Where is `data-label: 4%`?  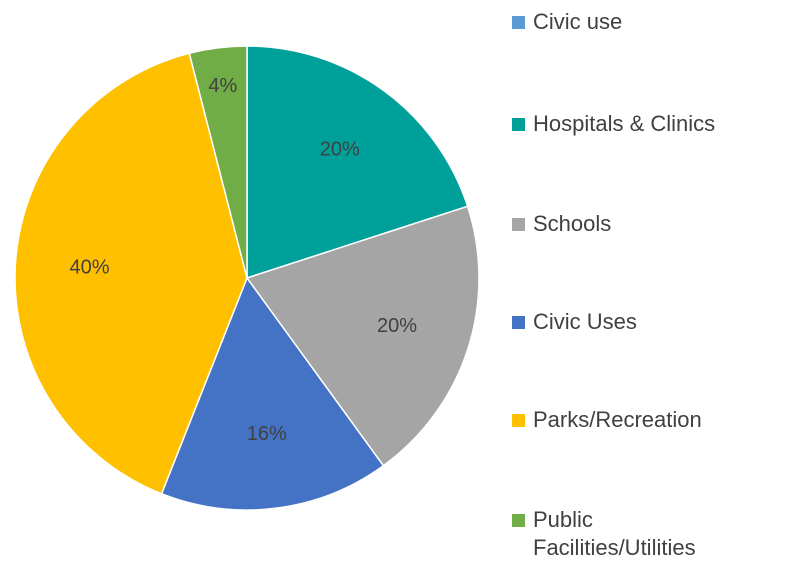
data-label: 4% is located at coordinates (222, 86).